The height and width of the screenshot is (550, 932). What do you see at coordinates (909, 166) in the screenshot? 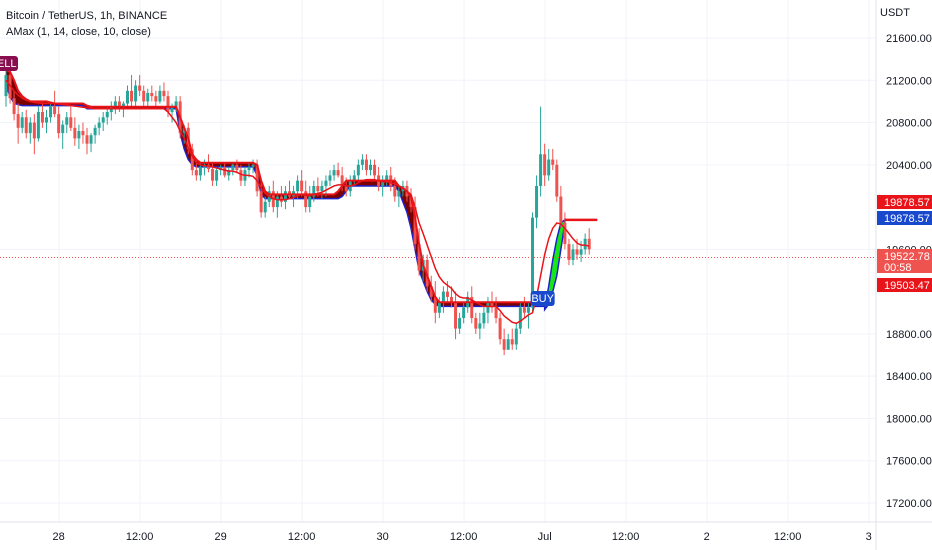
I see `price-tick-label: 20400.00` at bounding box center [909, 166].